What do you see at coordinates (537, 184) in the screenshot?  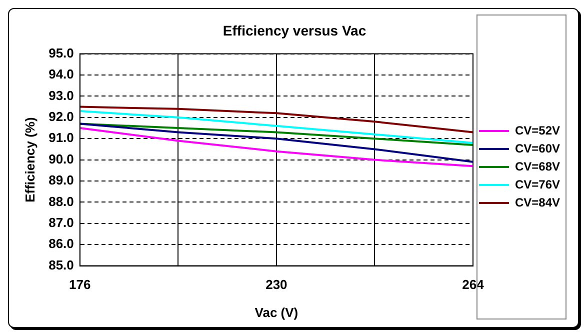 I see `legend-label: CV=76V` at bounding box center [537, 184].